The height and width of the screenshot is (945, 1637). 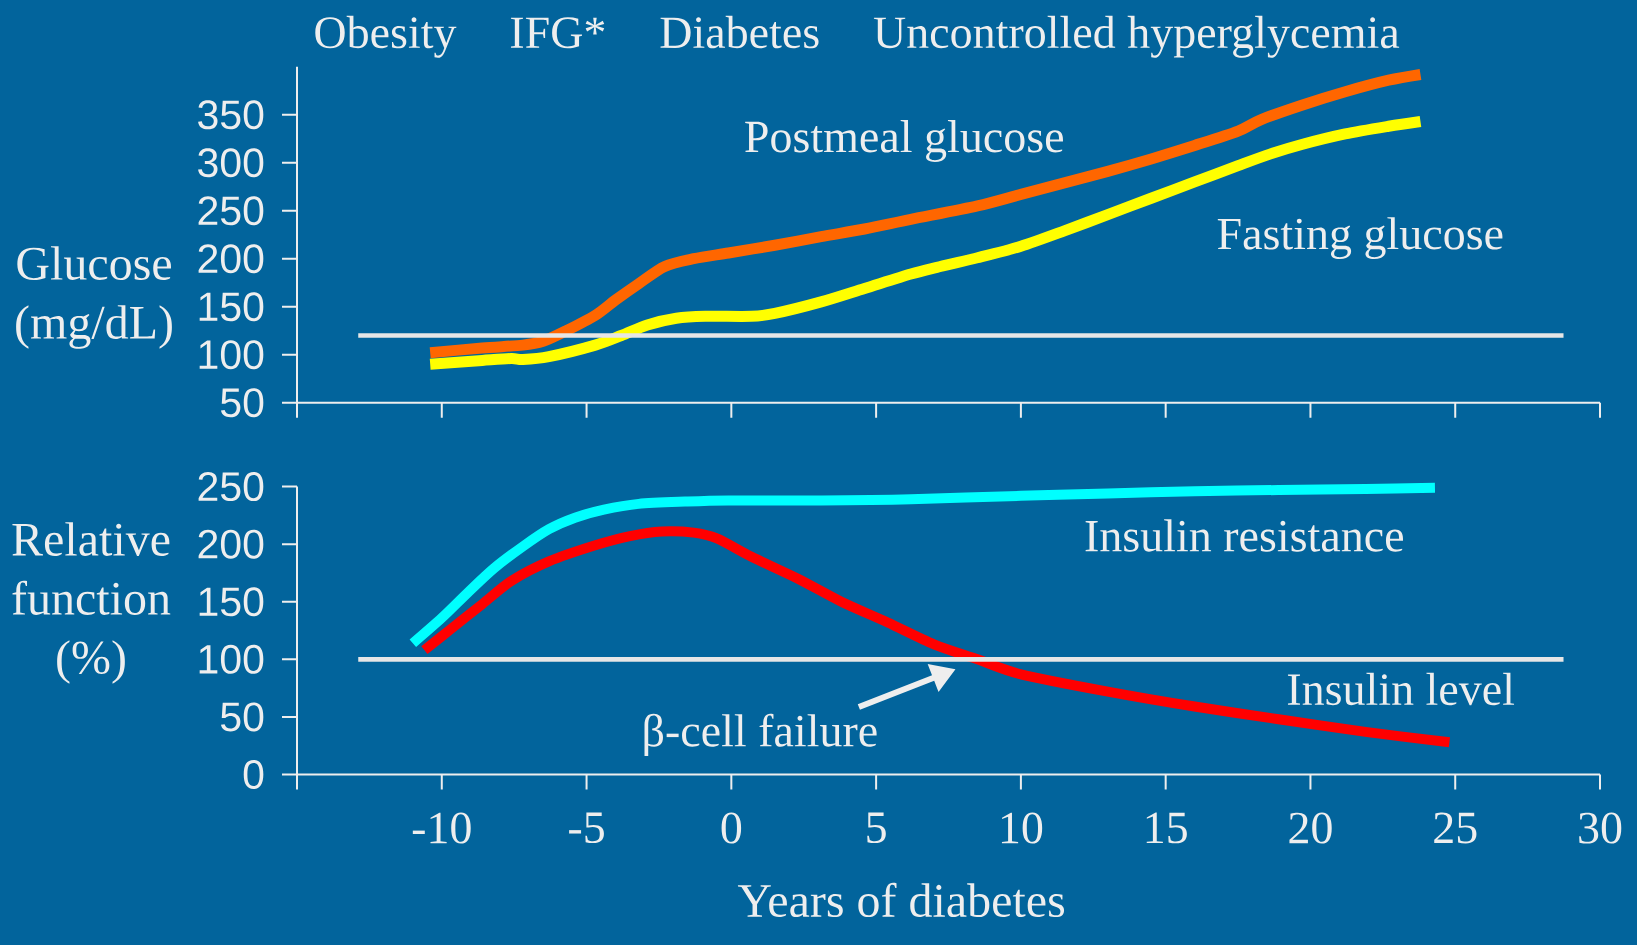 I want to click on x-axis-title: Years of diabetes, so click(x=901, y=900).